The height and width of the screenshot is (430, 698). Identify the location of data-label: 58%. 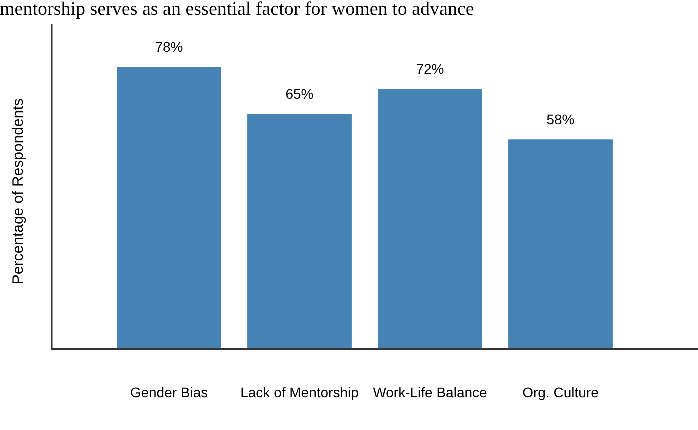
(560, 119).